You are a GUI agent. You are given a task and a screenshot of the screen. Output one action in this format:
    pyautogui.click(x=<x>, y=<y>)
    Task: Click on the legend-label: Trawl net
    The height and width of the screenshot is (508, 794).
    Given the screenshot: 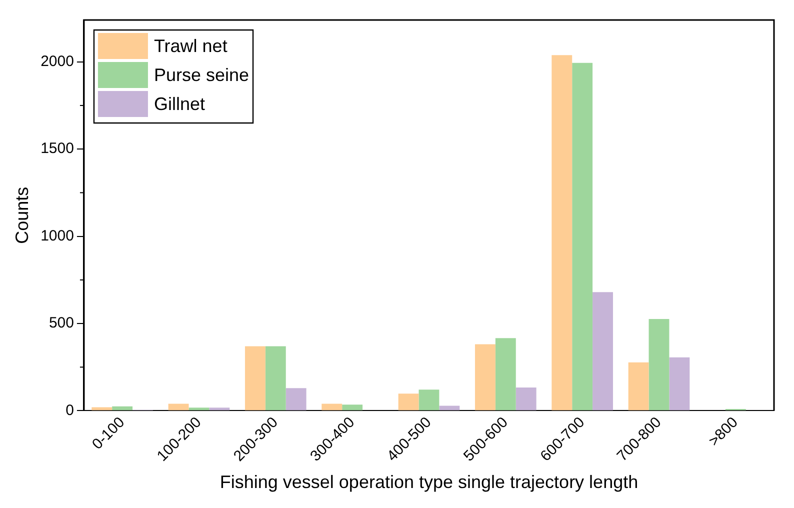 What is the action you would take?
    pyautogui.click(x=191, y=46)
    